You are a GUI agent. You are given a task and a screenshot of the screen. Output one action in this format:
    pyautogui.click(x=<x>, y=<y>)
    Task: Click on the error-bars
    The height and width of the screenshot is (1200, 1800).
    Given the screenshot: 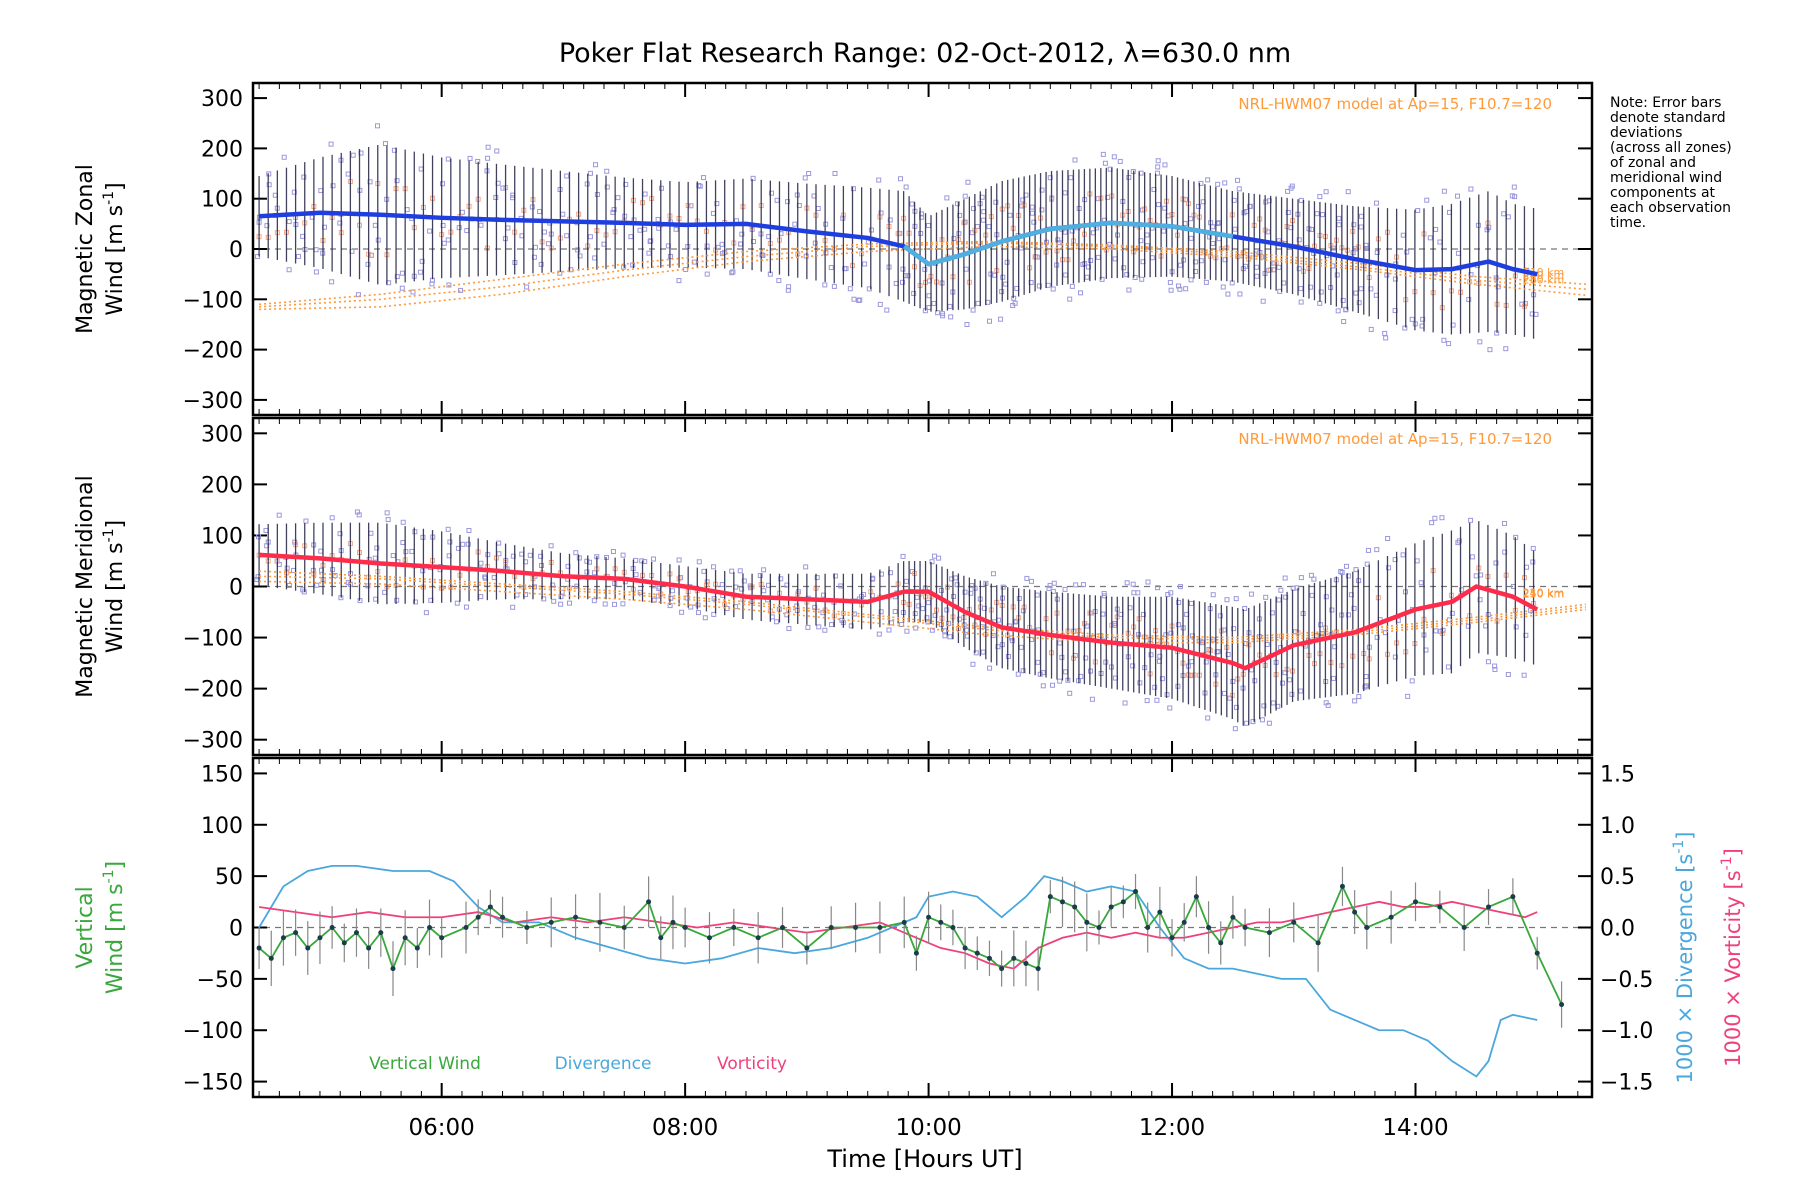 What is the action you would take?
    pyautogui.click(x=896, y=623)
    